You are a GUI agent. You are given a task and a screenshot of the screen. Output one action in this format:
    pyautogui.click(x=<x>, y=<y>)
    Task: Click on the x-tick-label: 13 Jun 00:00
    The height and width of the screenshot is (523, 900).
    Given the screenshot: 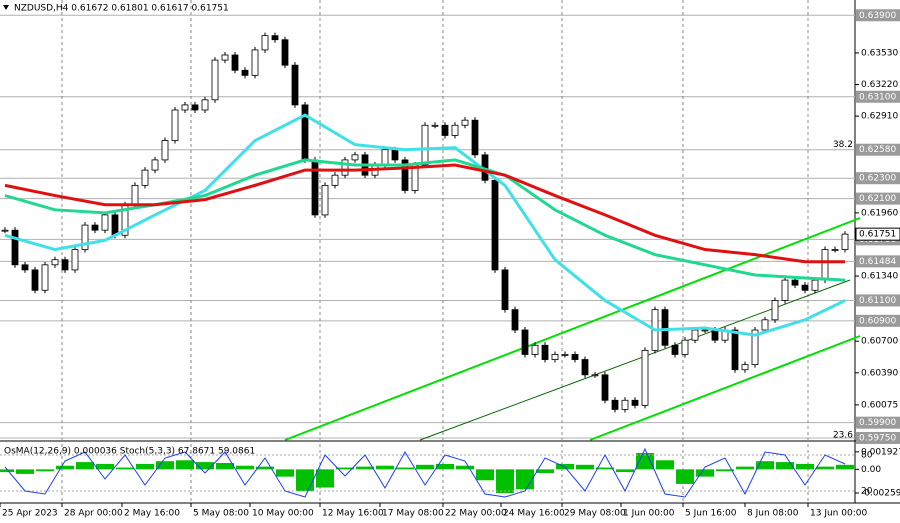 What is the action you would take?
    pyautogui.click(x=838, y=514)
    